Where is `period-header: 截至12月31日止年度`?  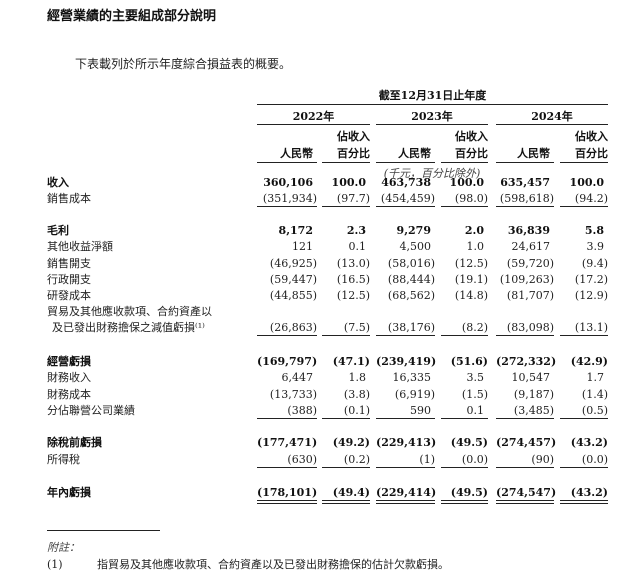 period-header: 截至12月31日止年度 is located at coordinates (432, 95).